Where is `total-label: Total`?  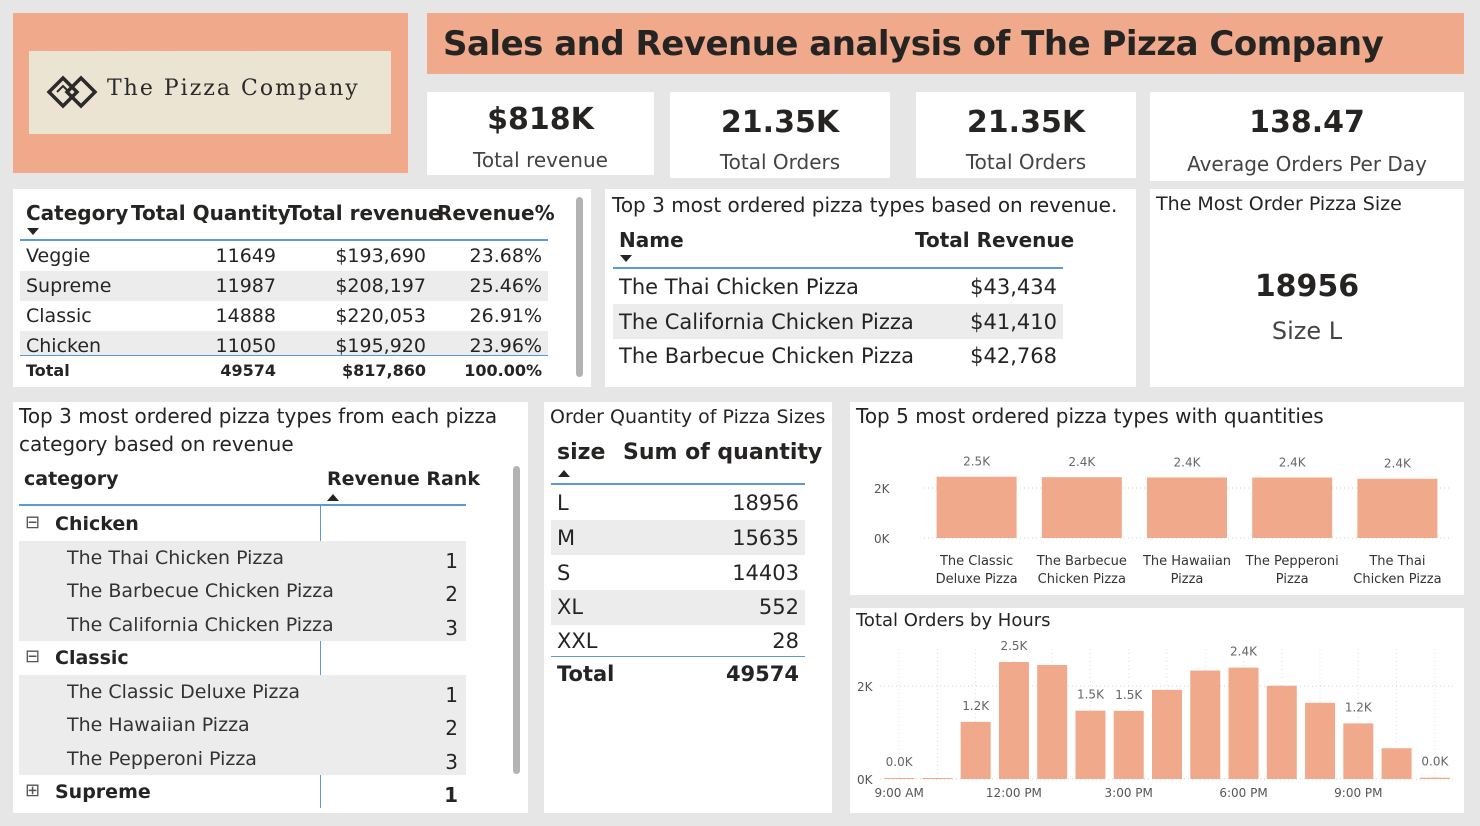
total-label: Total is located at coordinates (586, 674).